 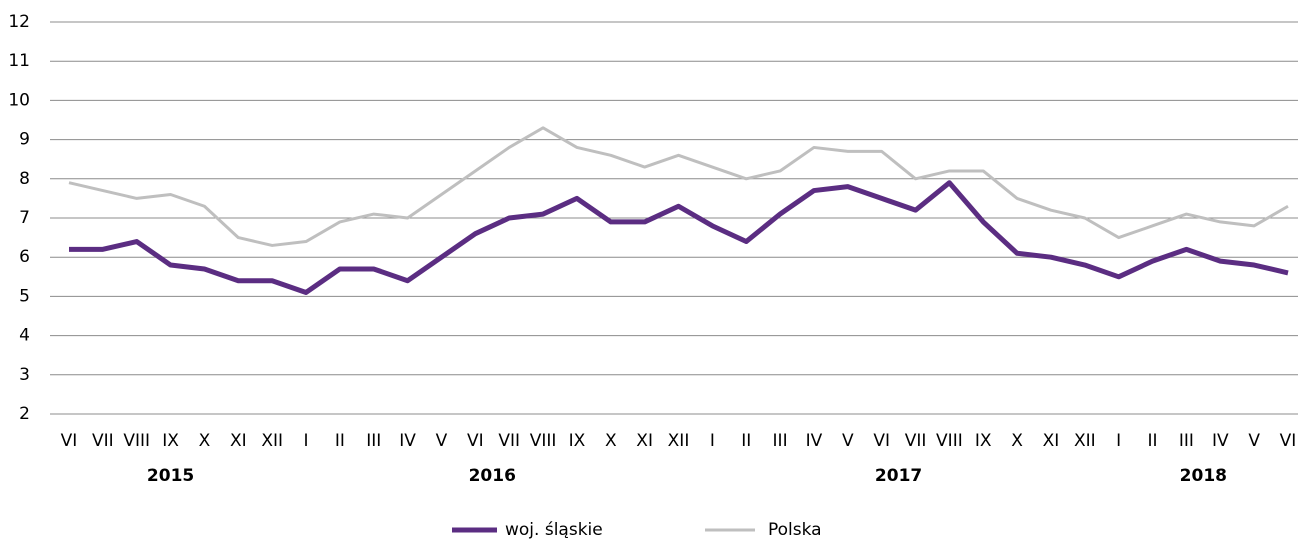 What do you see at coordinates (19, 100) in the screenshot?
I see `y-tick-label: 10` at bounding box center [19, 100].